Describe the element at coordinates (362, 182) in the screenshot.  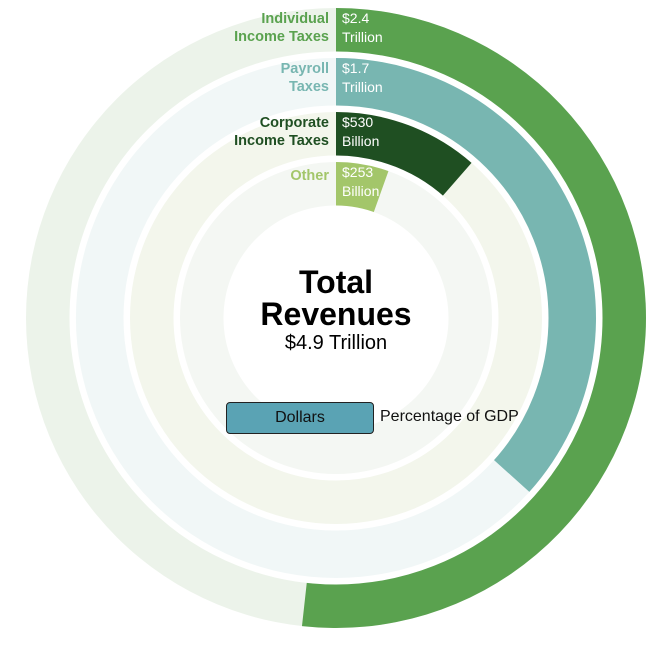
I see `other-value-label: $253 Billion` at that location.